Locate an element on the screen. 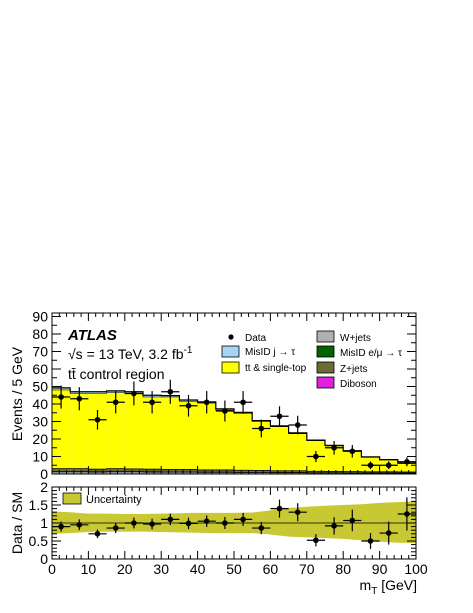  ratio-x-tick-label-2: 20 is located at coordinates (125, 569).